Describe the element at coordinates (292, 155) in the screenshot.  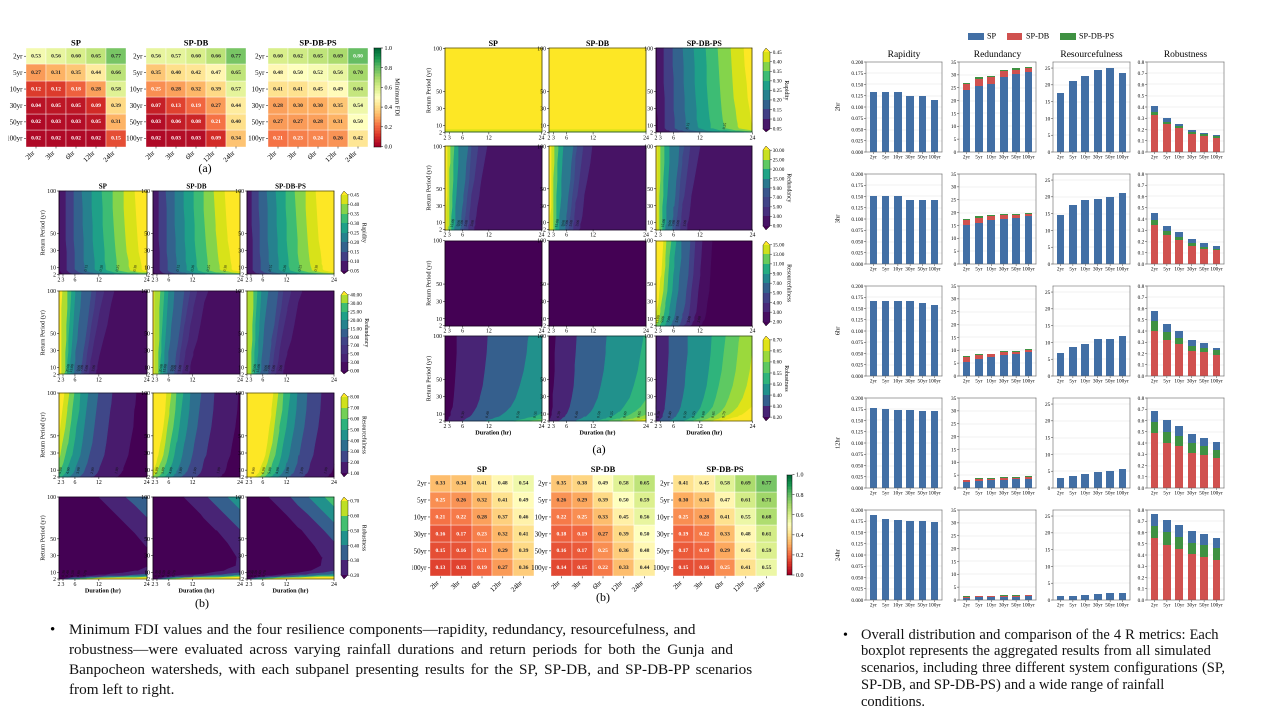
I see `svg-text: 3hr` at that location.